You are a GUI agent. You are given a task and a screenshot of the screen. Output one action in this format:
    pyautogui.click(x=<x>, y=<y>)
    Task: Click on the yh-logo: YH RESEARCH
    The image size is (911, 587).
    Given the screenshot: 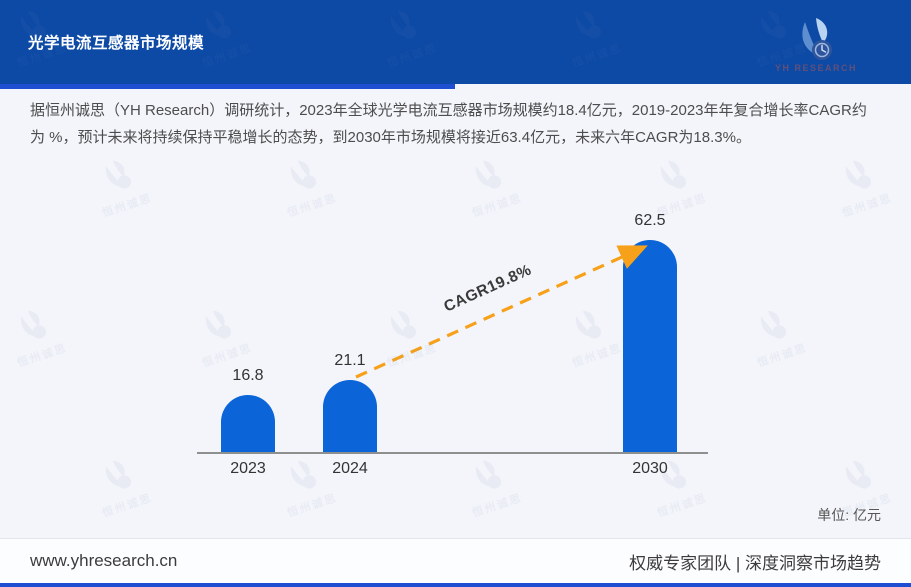 What is the action you would take?
    pyautogui.click(x=816, y=44)
    